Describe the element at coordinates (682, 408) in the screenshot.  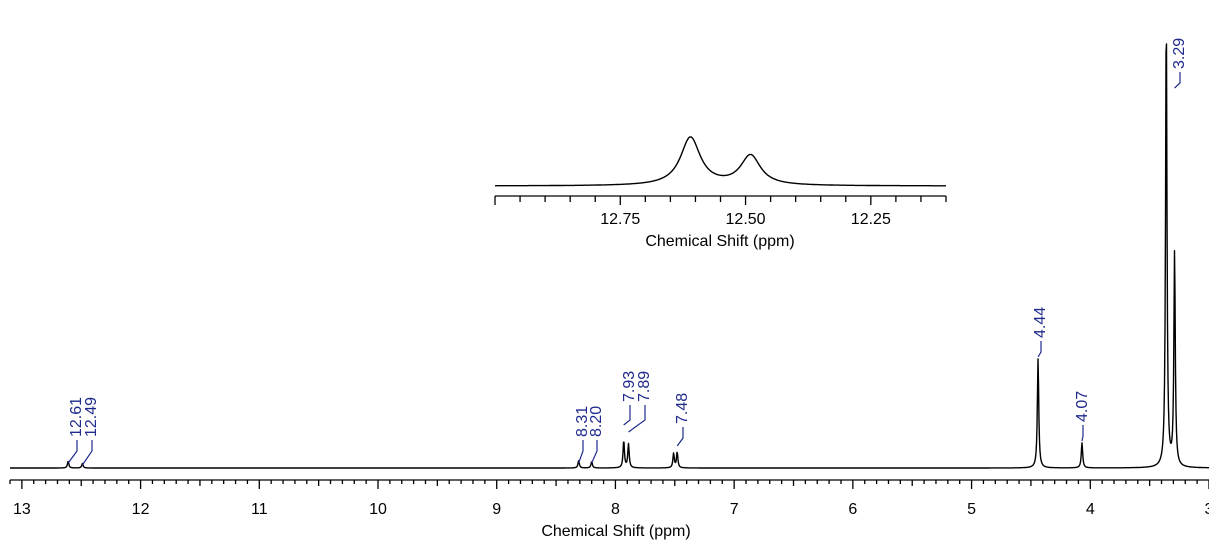
I see `peak-label: 7.48` at that location.